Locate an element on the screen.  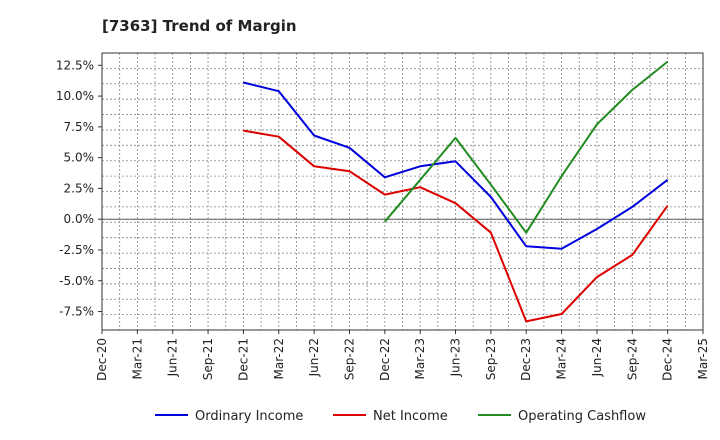
legend-label: Net Income is located at coordinates (410, 416).